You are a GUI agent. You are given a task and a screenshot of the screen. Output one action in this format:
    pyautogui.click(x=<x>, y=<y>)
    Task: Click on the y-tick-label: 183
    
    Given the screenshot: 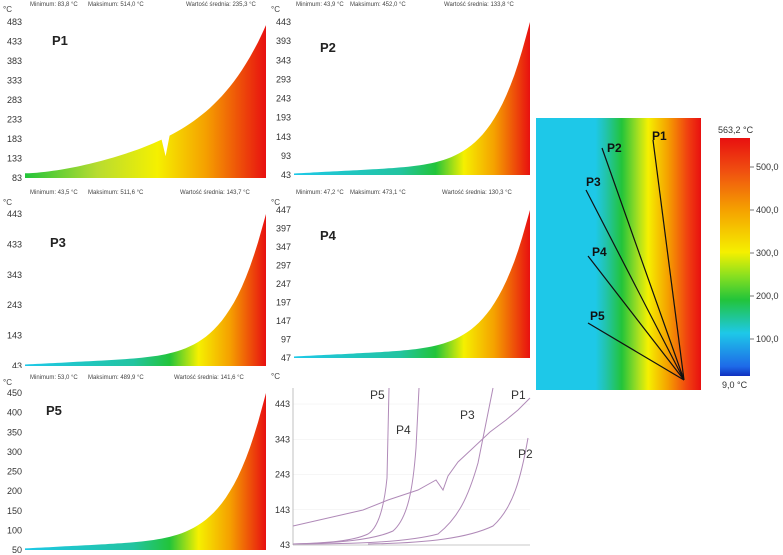 What is the action you would take?
    pyautogui.click(x=14, y=139)
    